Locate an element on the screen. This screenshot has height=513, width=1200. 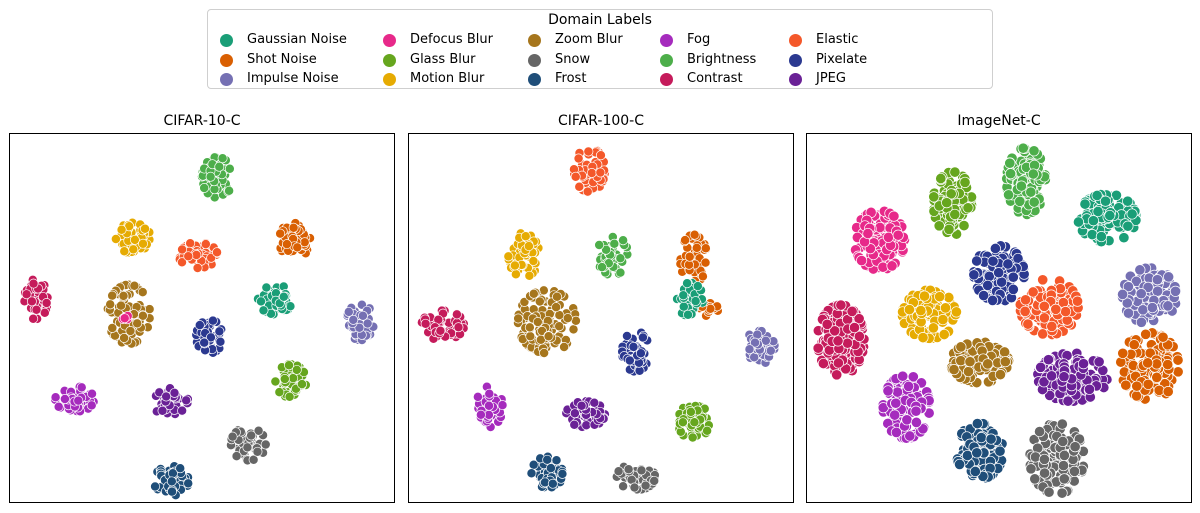
cluster-brightness is located at coordinates (1026, 181).